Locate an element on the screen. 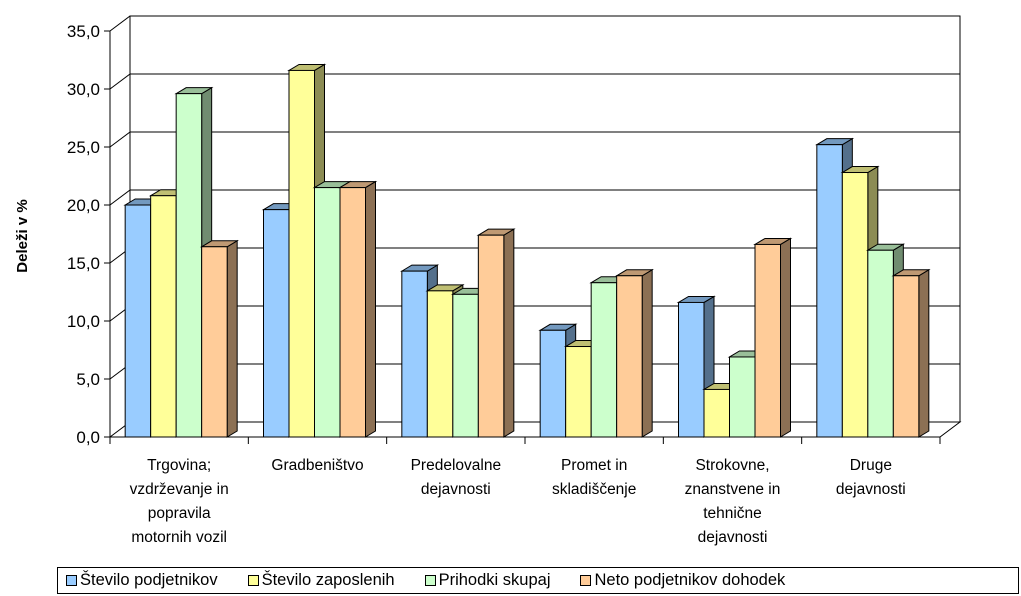  y-tick-label: 0,0 is located at coordinates (88, 437).